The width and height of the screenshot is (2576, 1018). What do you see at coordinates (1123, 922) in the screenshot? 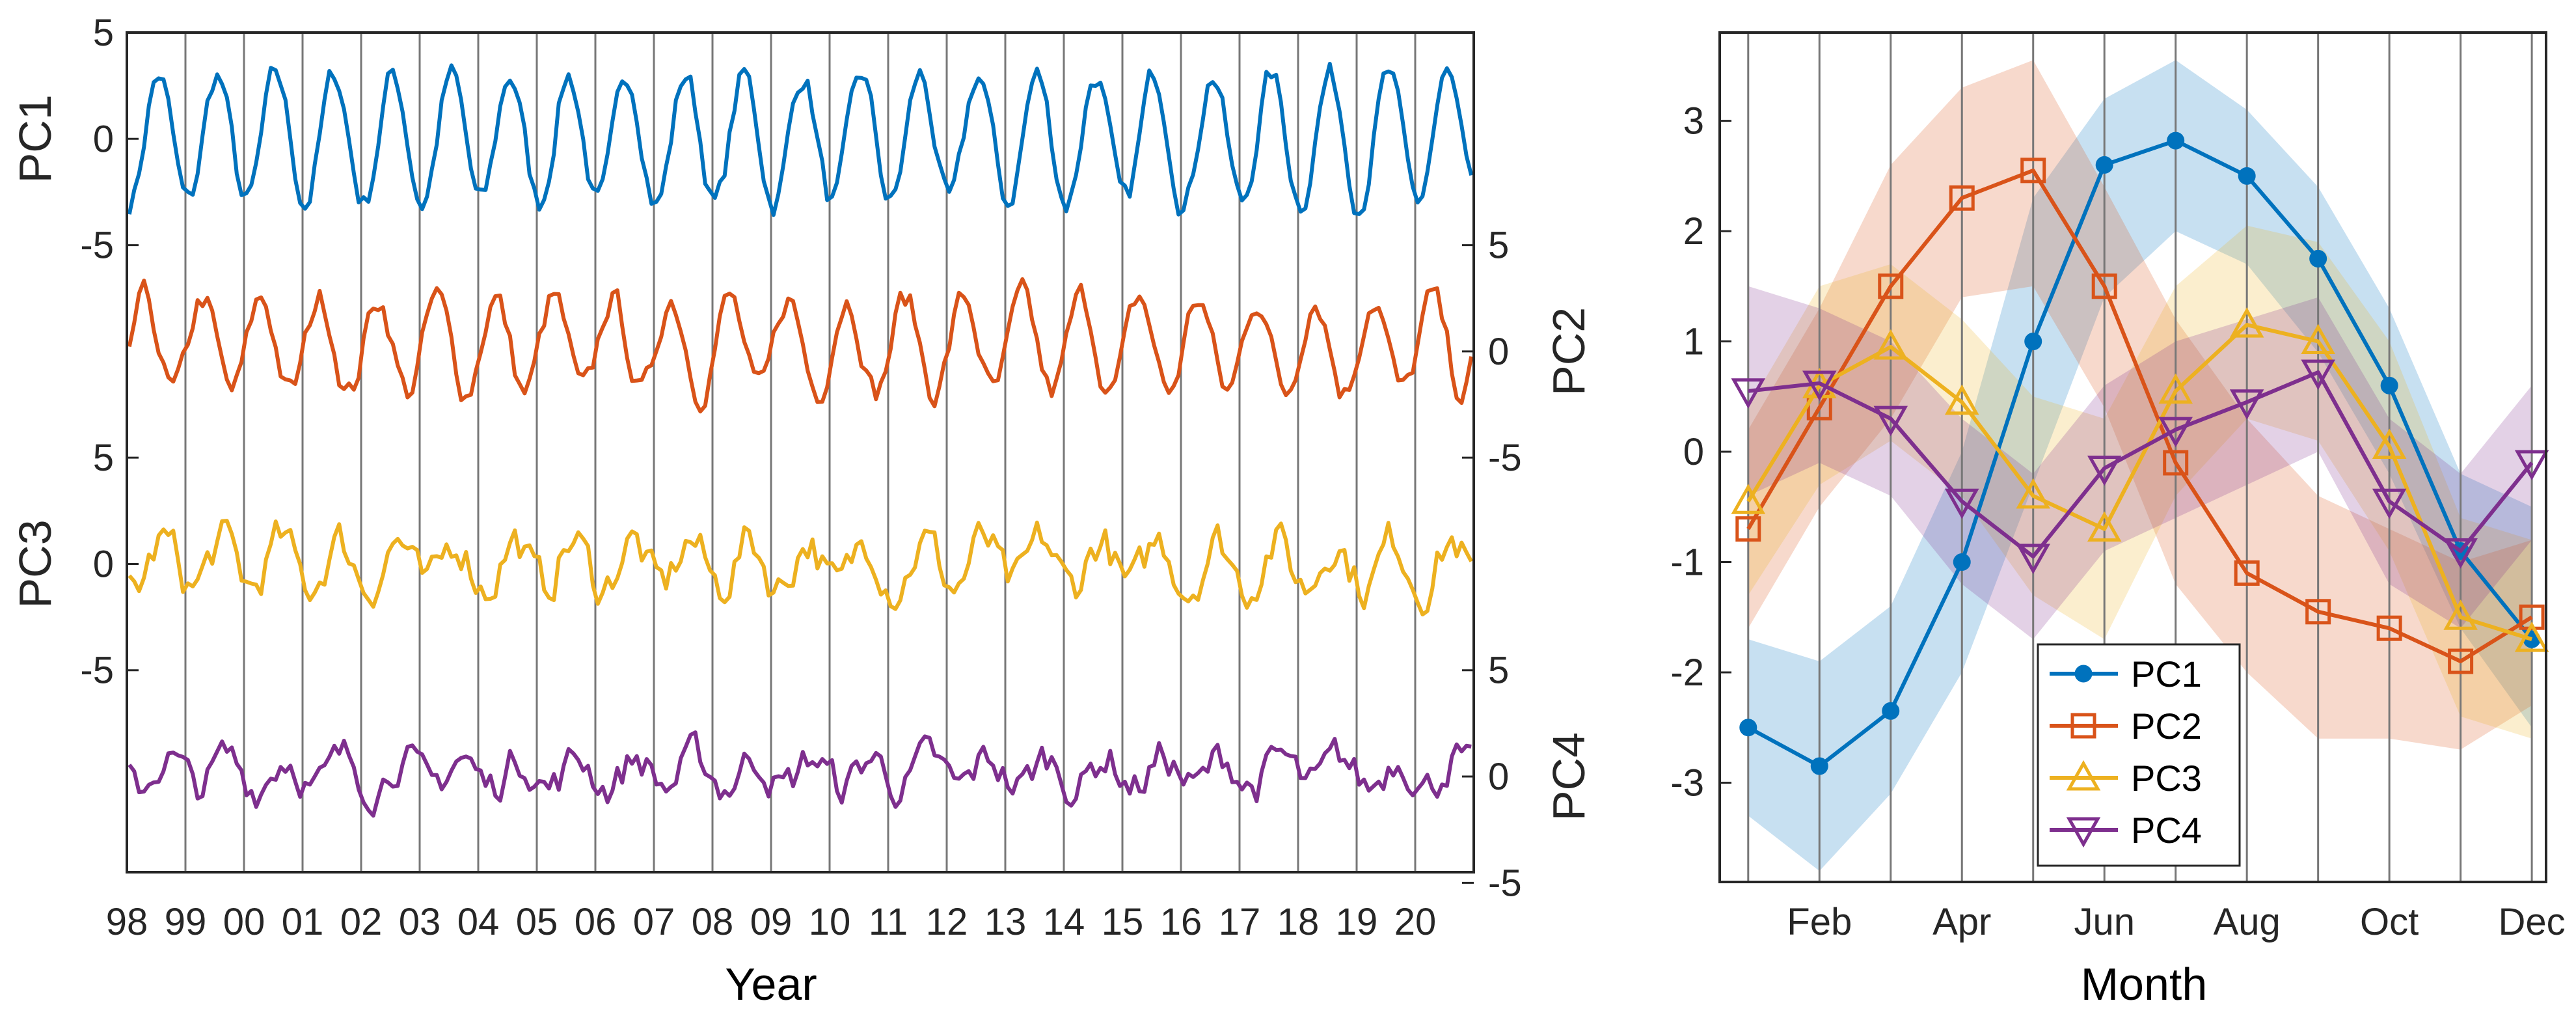
I see `year-tick-label: 15` at bounding box center [1123, 922].